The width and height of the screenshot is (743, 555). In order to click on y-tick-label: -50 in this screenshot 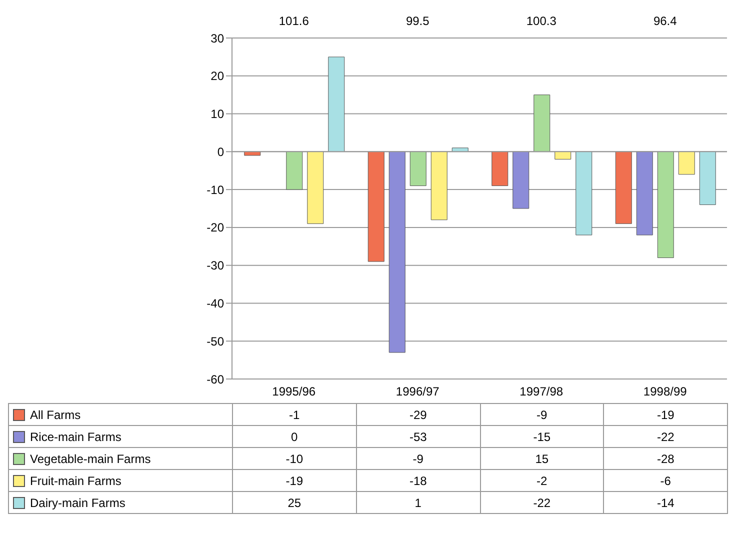, I will do `click(215, 341)`.